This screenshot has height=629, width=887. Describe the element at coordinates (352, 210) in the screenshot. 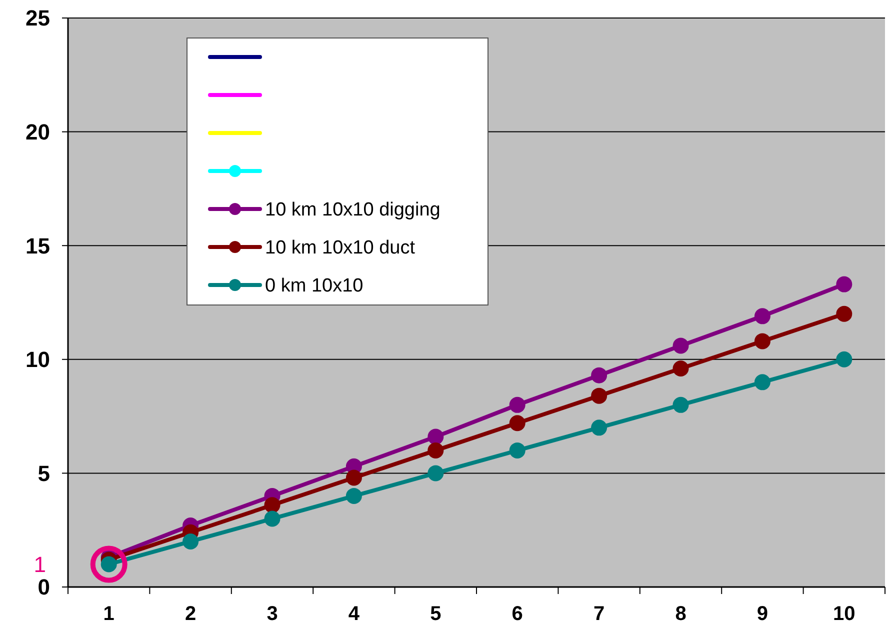

I see `legend-label: 10 km 10x10 digging` at that location.